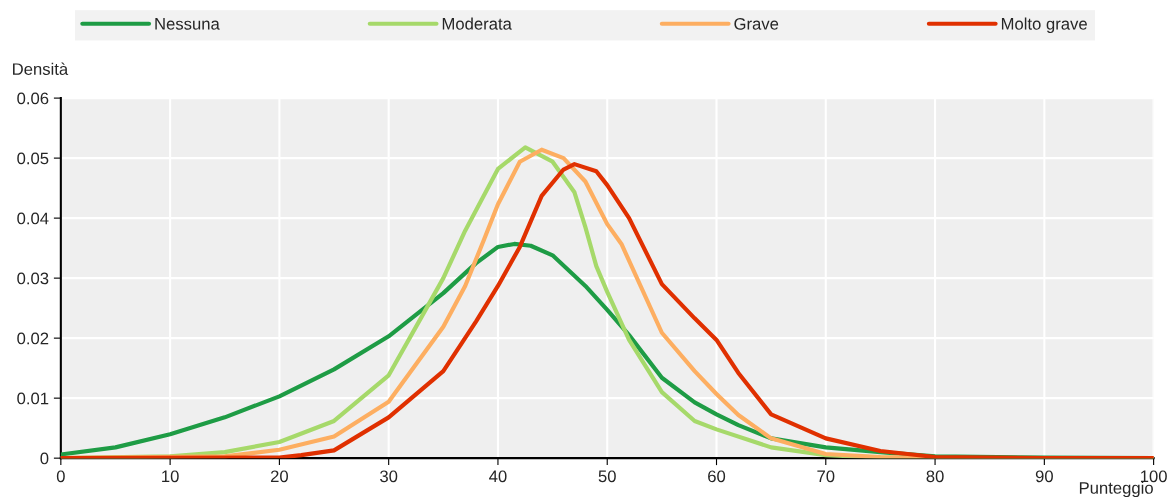  Describe the element at coordinates (935, 476) in the screenshot. I see `x-tick-label: 80` at that location.